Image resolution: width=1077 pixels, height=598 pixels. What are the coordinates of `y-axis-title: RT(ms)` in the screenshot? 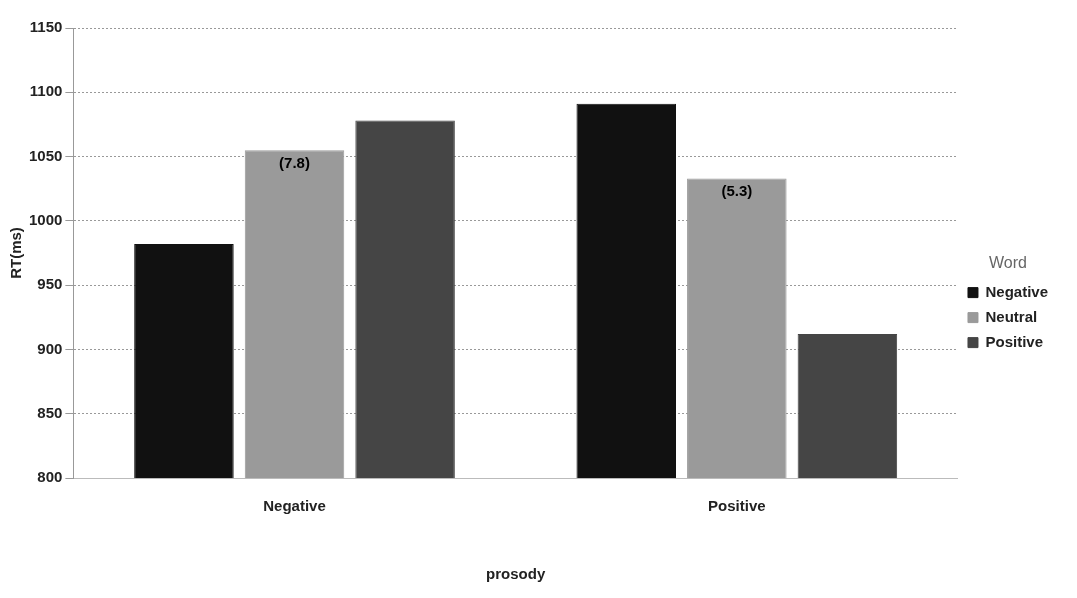 It's located at (16, 253).